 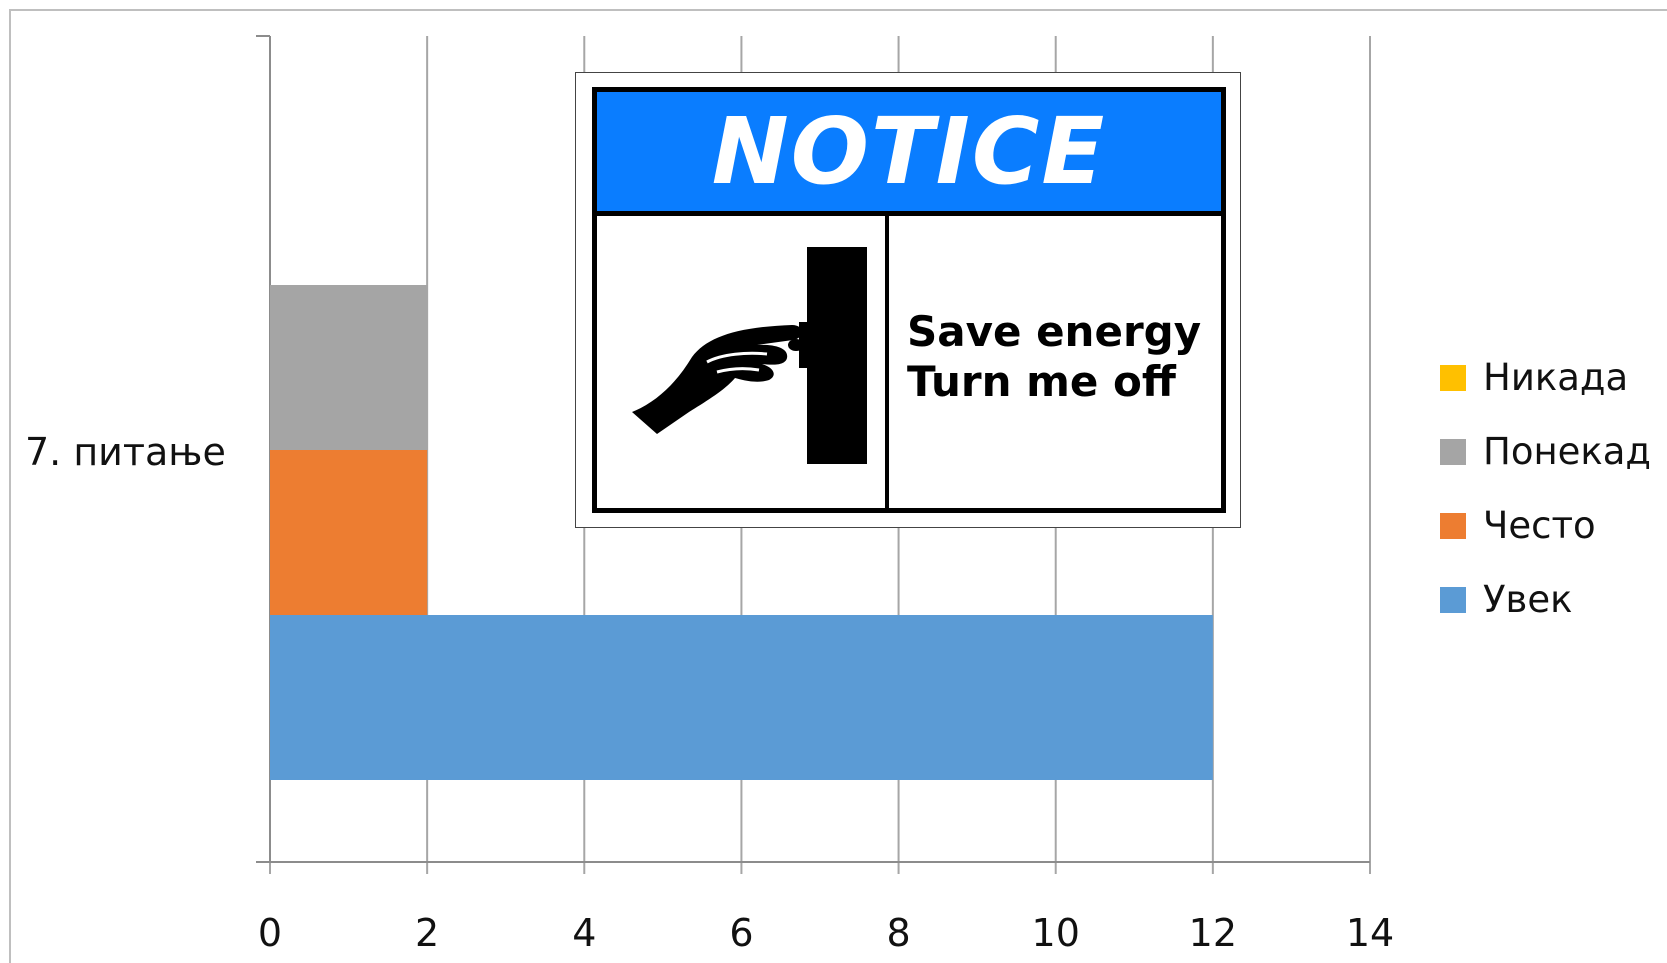 I want to click on hand-switch-icon, so click(x=749, y=355).